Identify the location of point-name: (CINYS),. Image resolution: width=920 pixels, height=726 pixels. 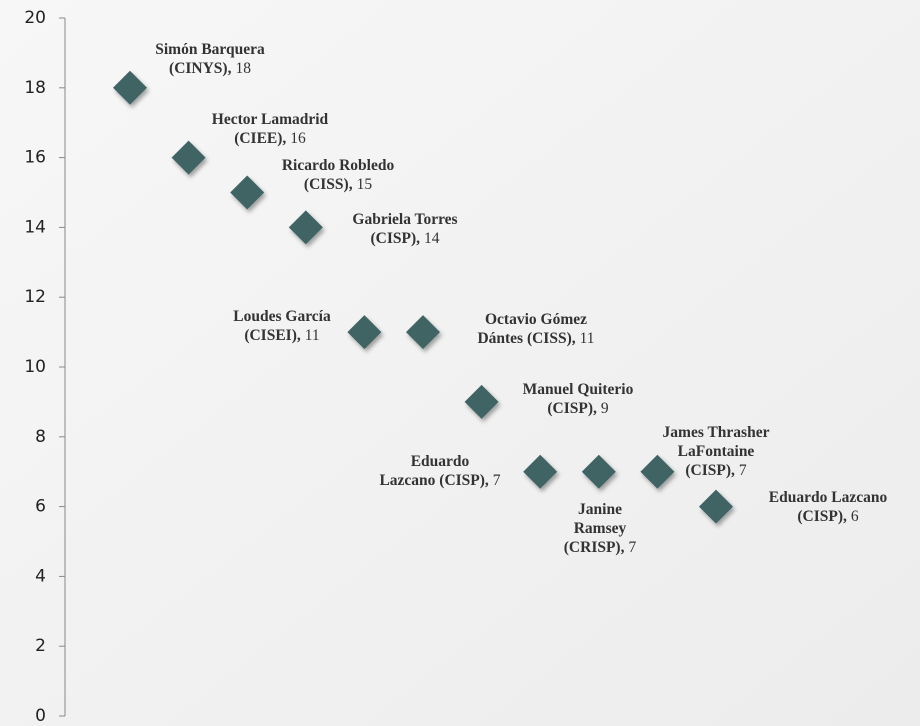
(200, 68).